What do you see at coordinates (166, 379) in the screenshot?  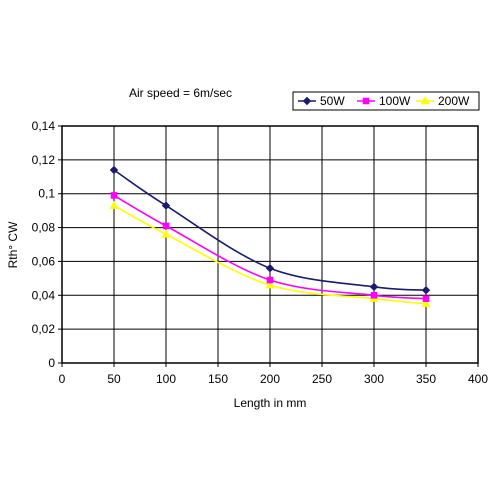 I see `x-tick-label: 100` at bounding box center [166, 379].